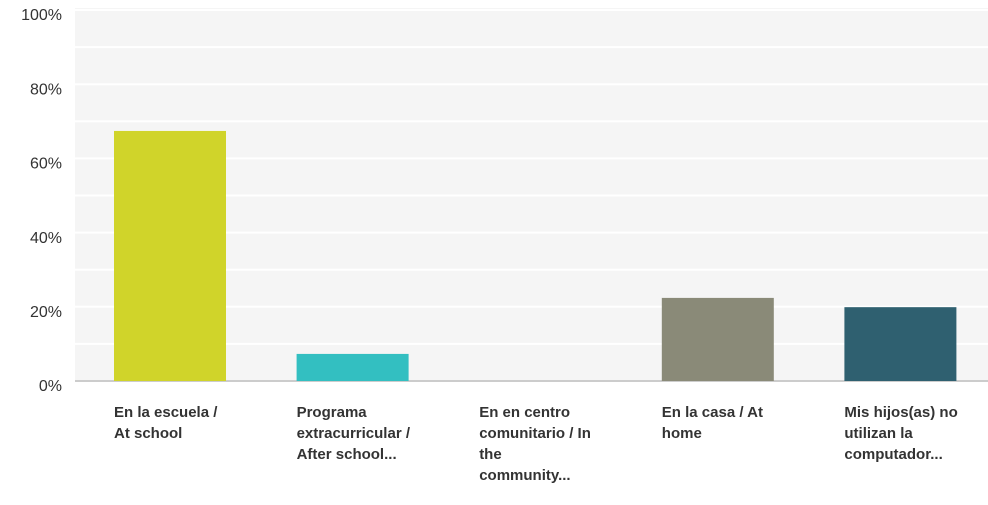 Image resolution: width=988 pixels, height=505 pixels. What do you see at coordinates (46, 312) in the screenshot?
I see `y-tick-label: 20%` at bounding box center [46, 312].